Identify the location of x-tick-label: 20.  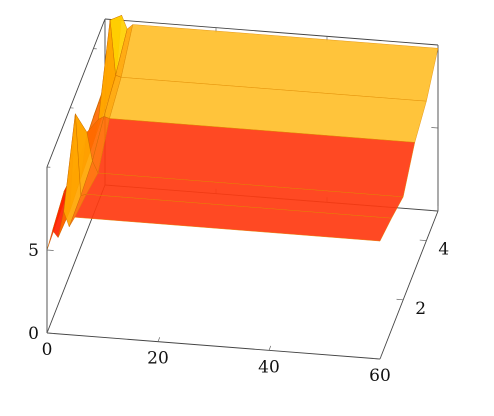
(158, 359).